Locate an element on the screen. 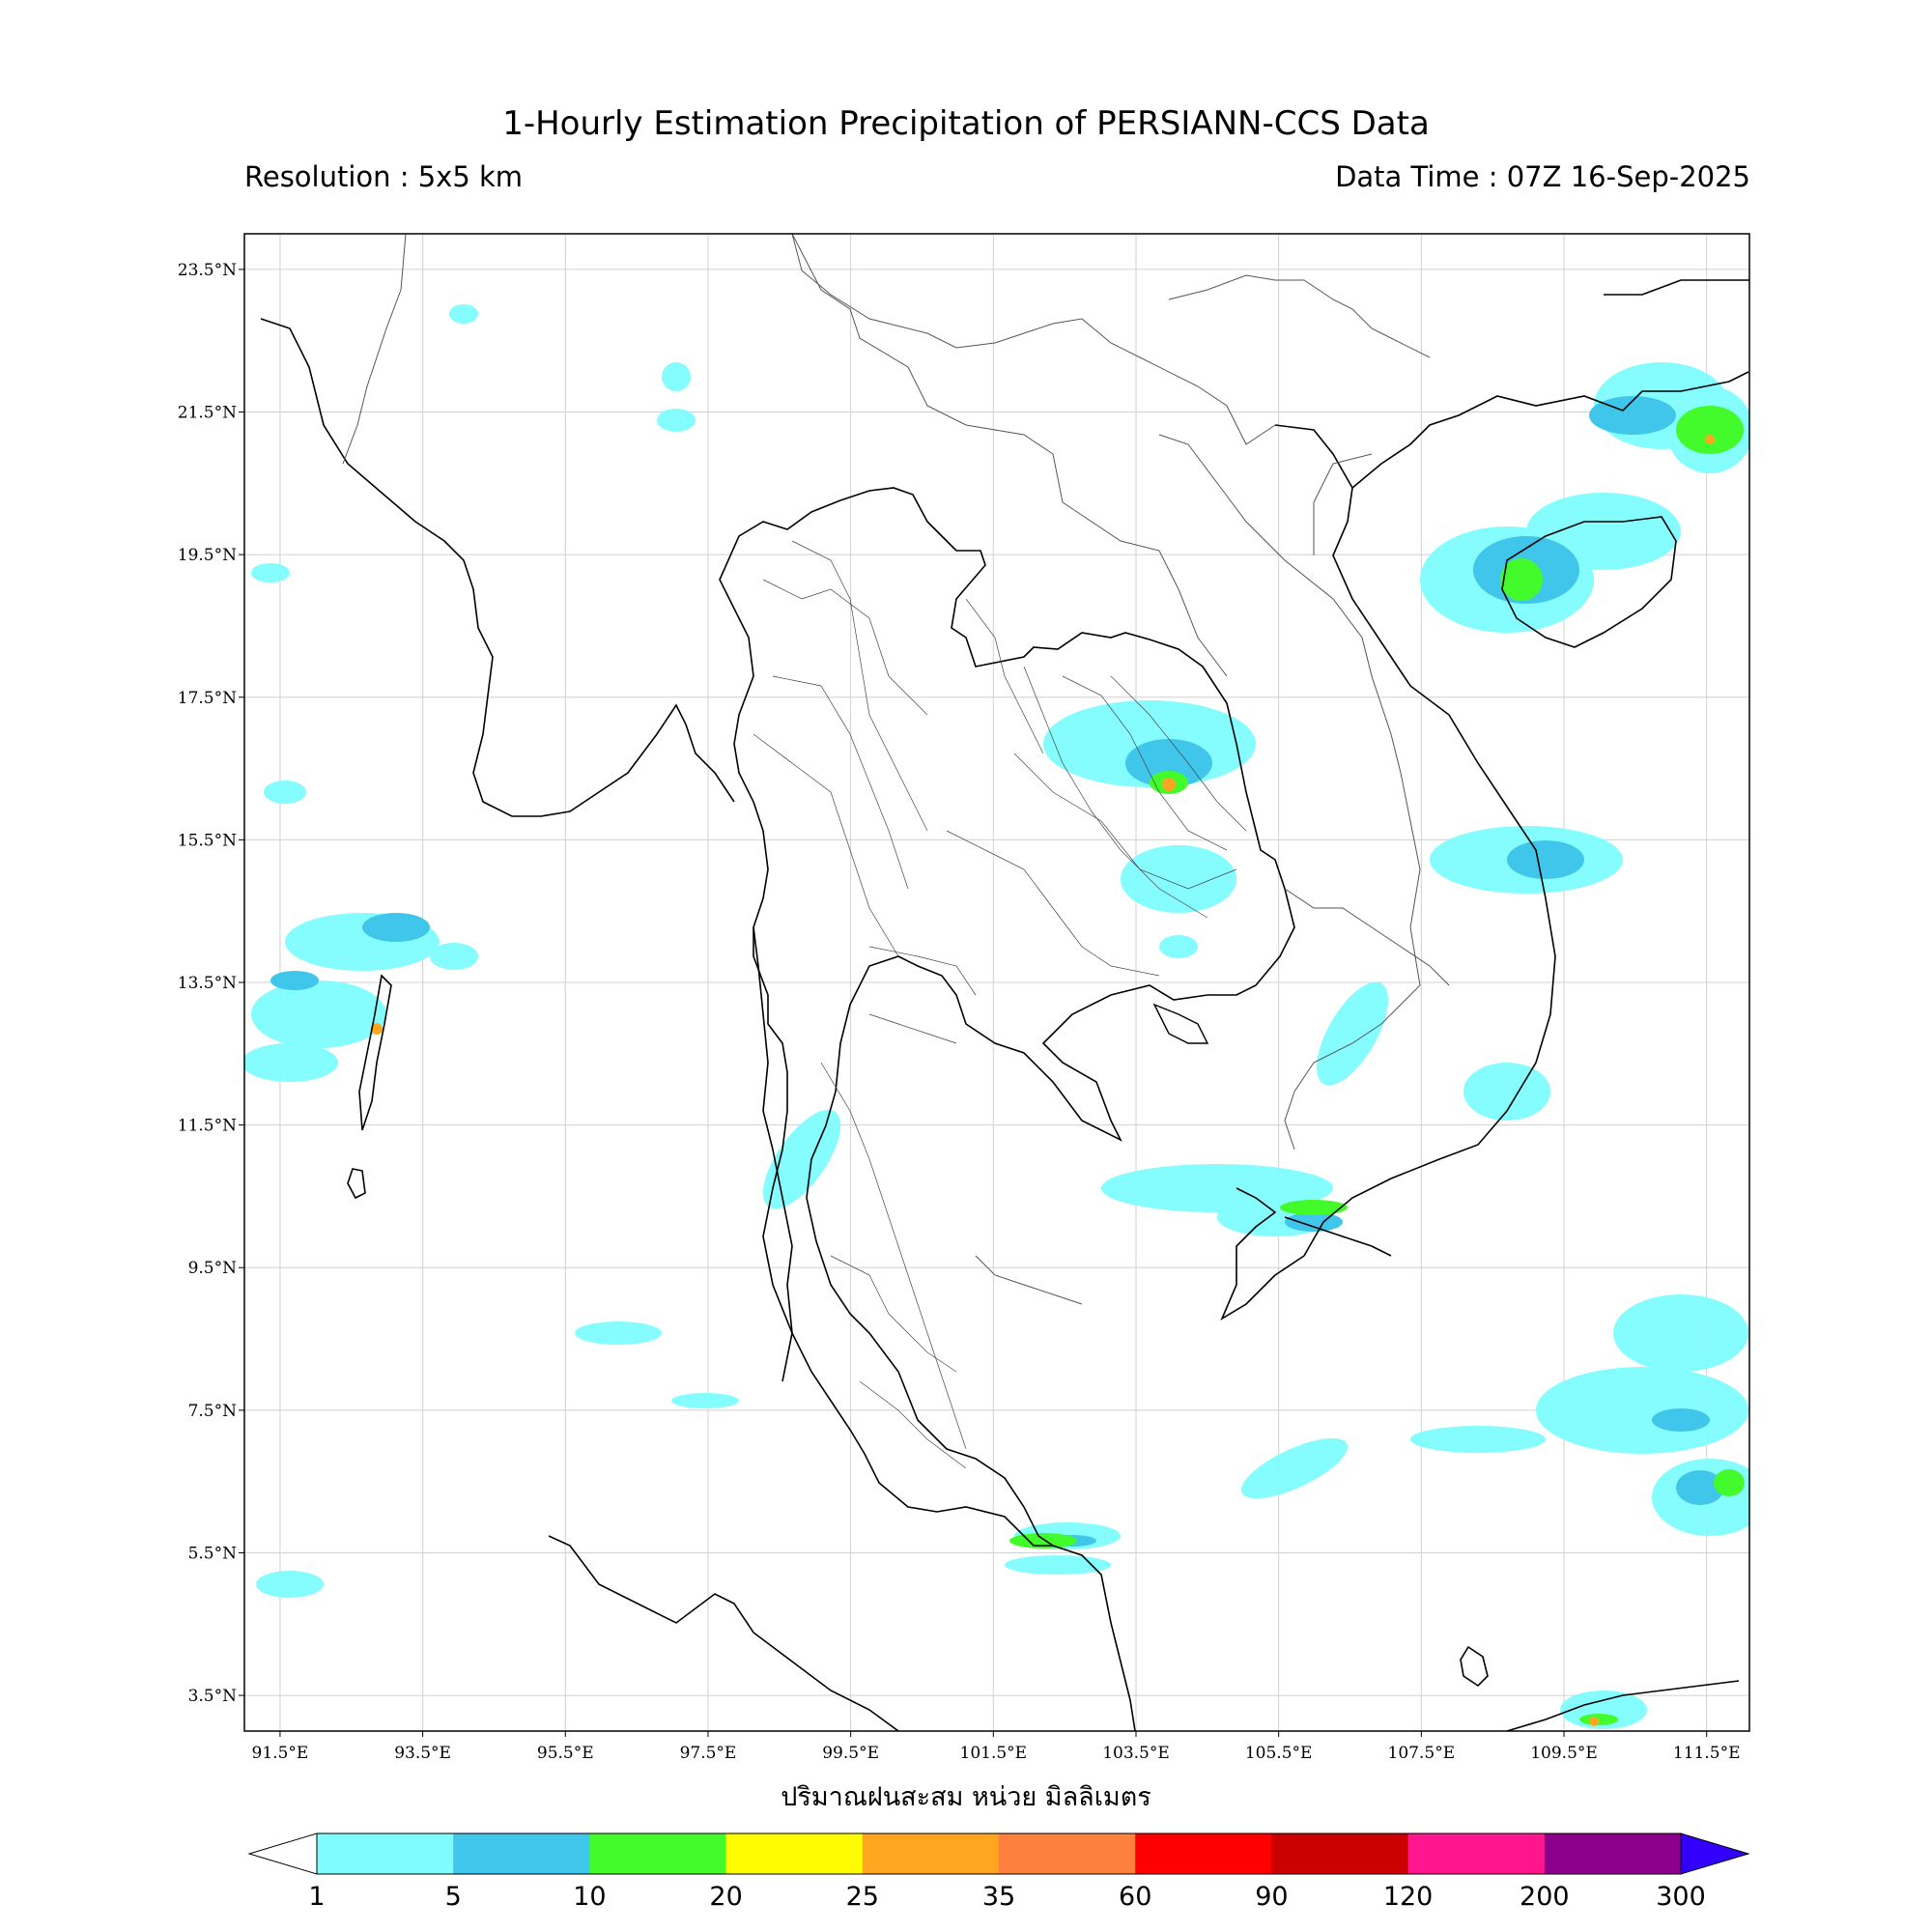 The width and height of the screenshot is (1932, 1932). lon-tick-label: 105.5°E is located at coordinates (1279, 1753).